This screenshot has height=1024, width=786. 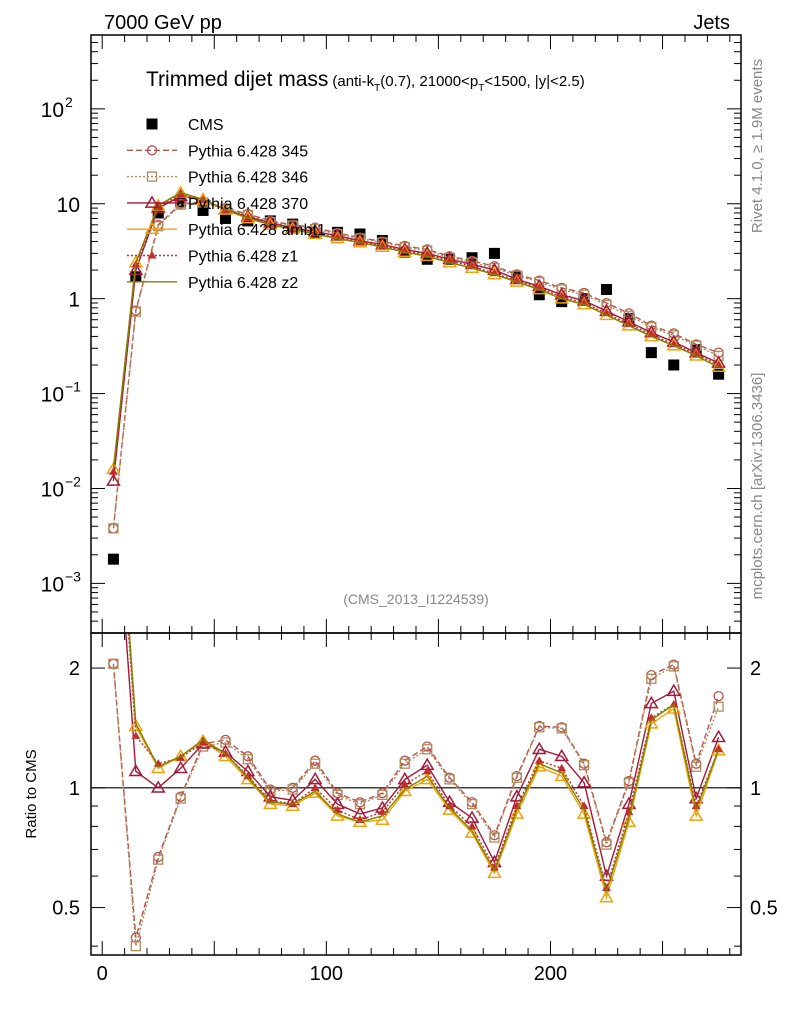 I want to click on title-detail-sub-1: T, so click(x=377, y=88).